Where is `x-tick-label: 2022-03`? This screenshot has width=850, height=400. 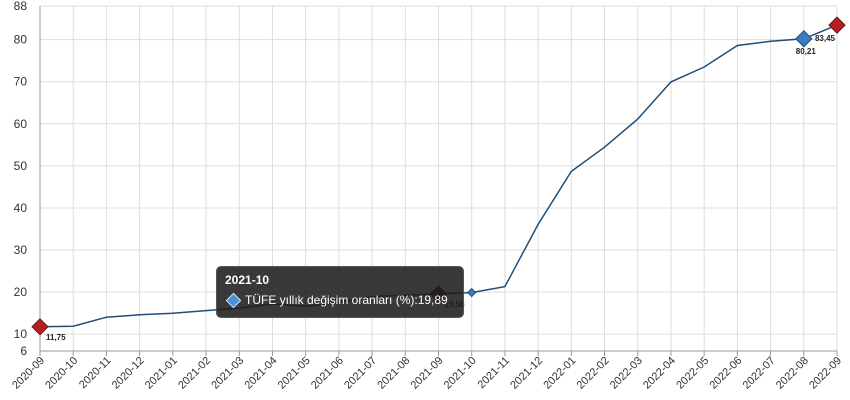 x-tick-label: 2022-03 is located at coordinates (626, 373).